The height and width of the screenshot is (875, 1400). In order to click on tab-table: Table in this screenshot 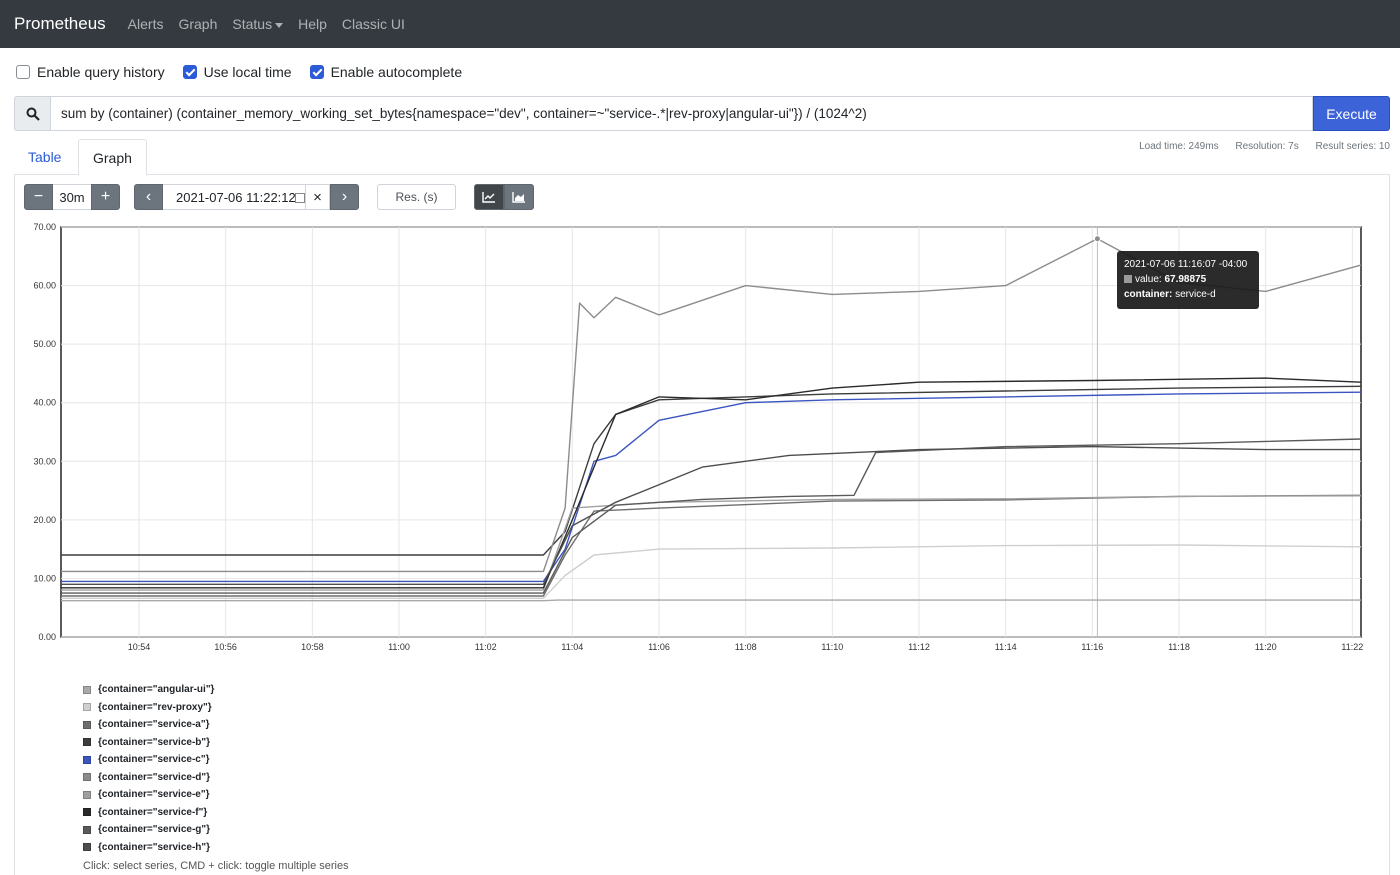, I will do `click(45, 157)`.